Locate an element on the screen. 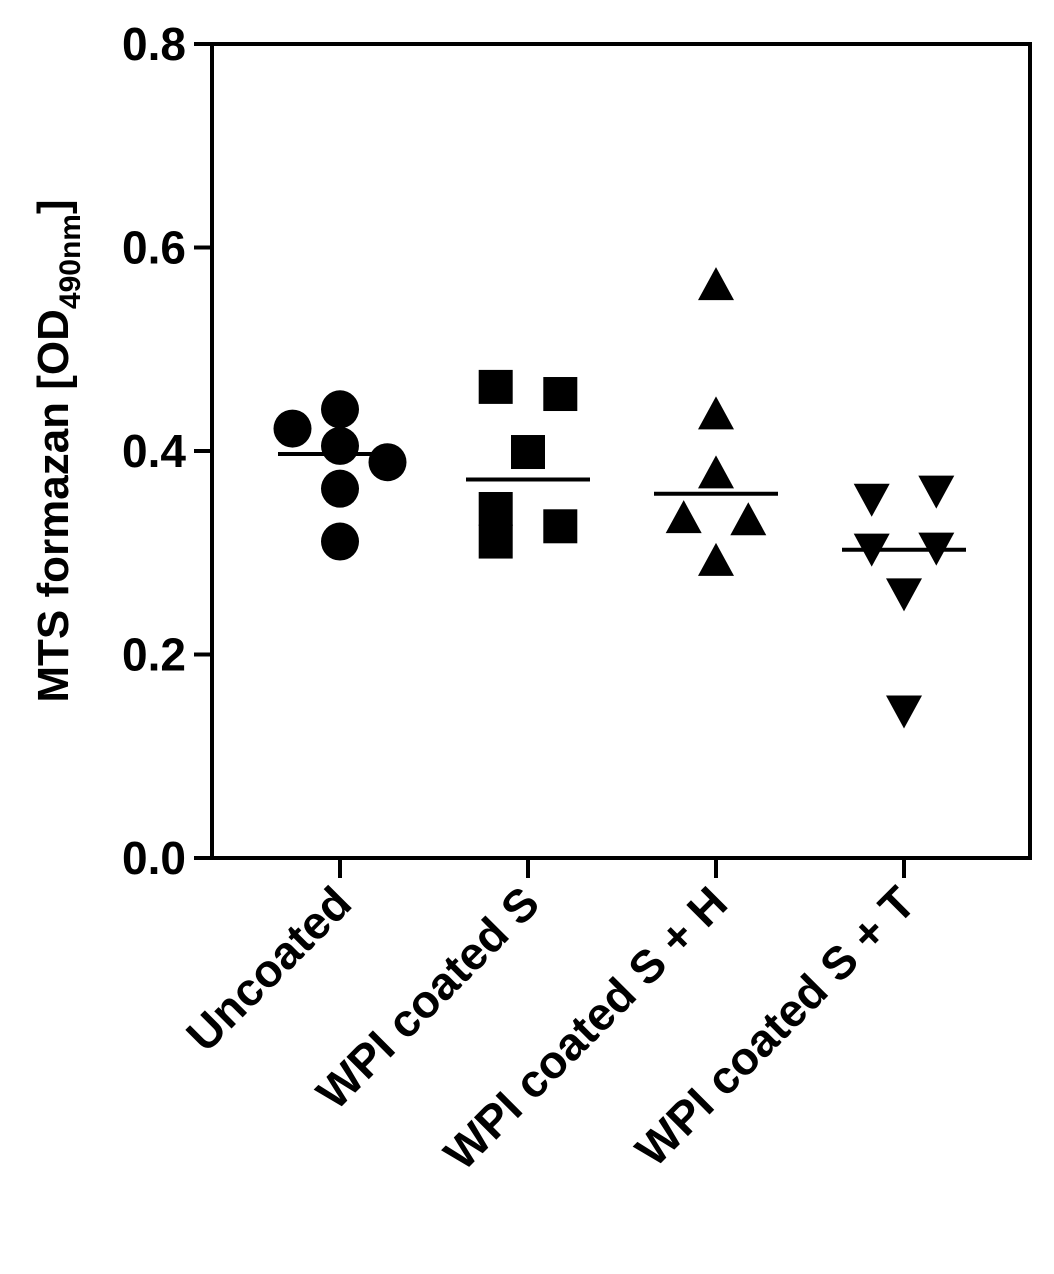 The height and width of the screenshot is (1274, 1054). y-axis-title-subscript: 490nm is located at coordinates (70, 261).